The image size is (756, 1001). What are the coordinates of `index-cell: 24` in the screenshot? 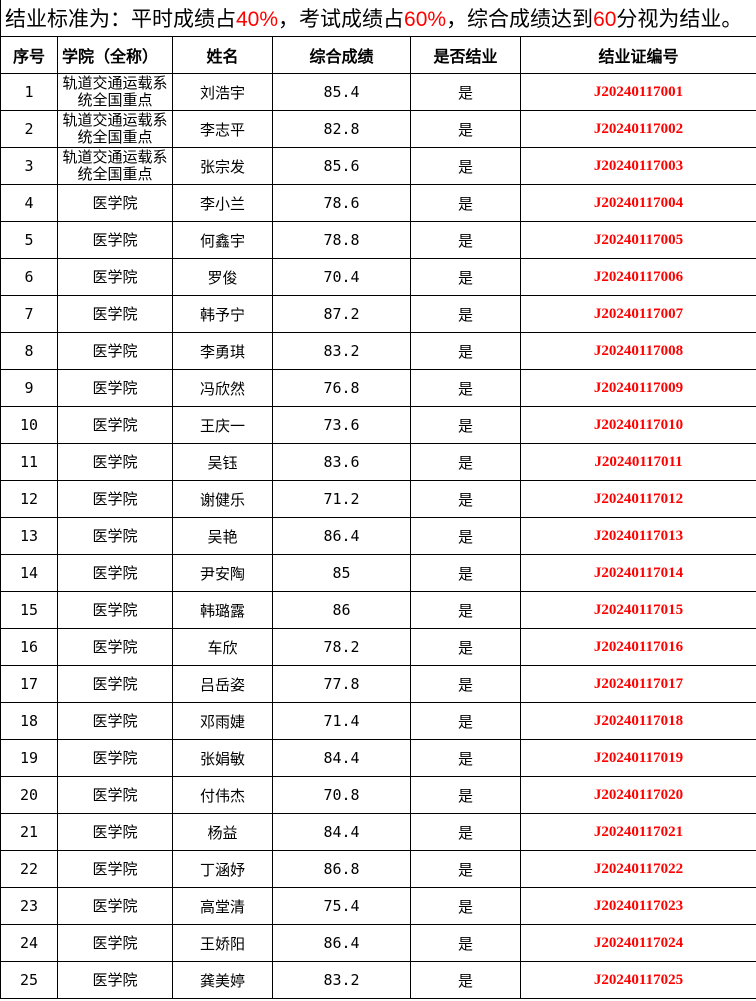 It's located at (29, 943).